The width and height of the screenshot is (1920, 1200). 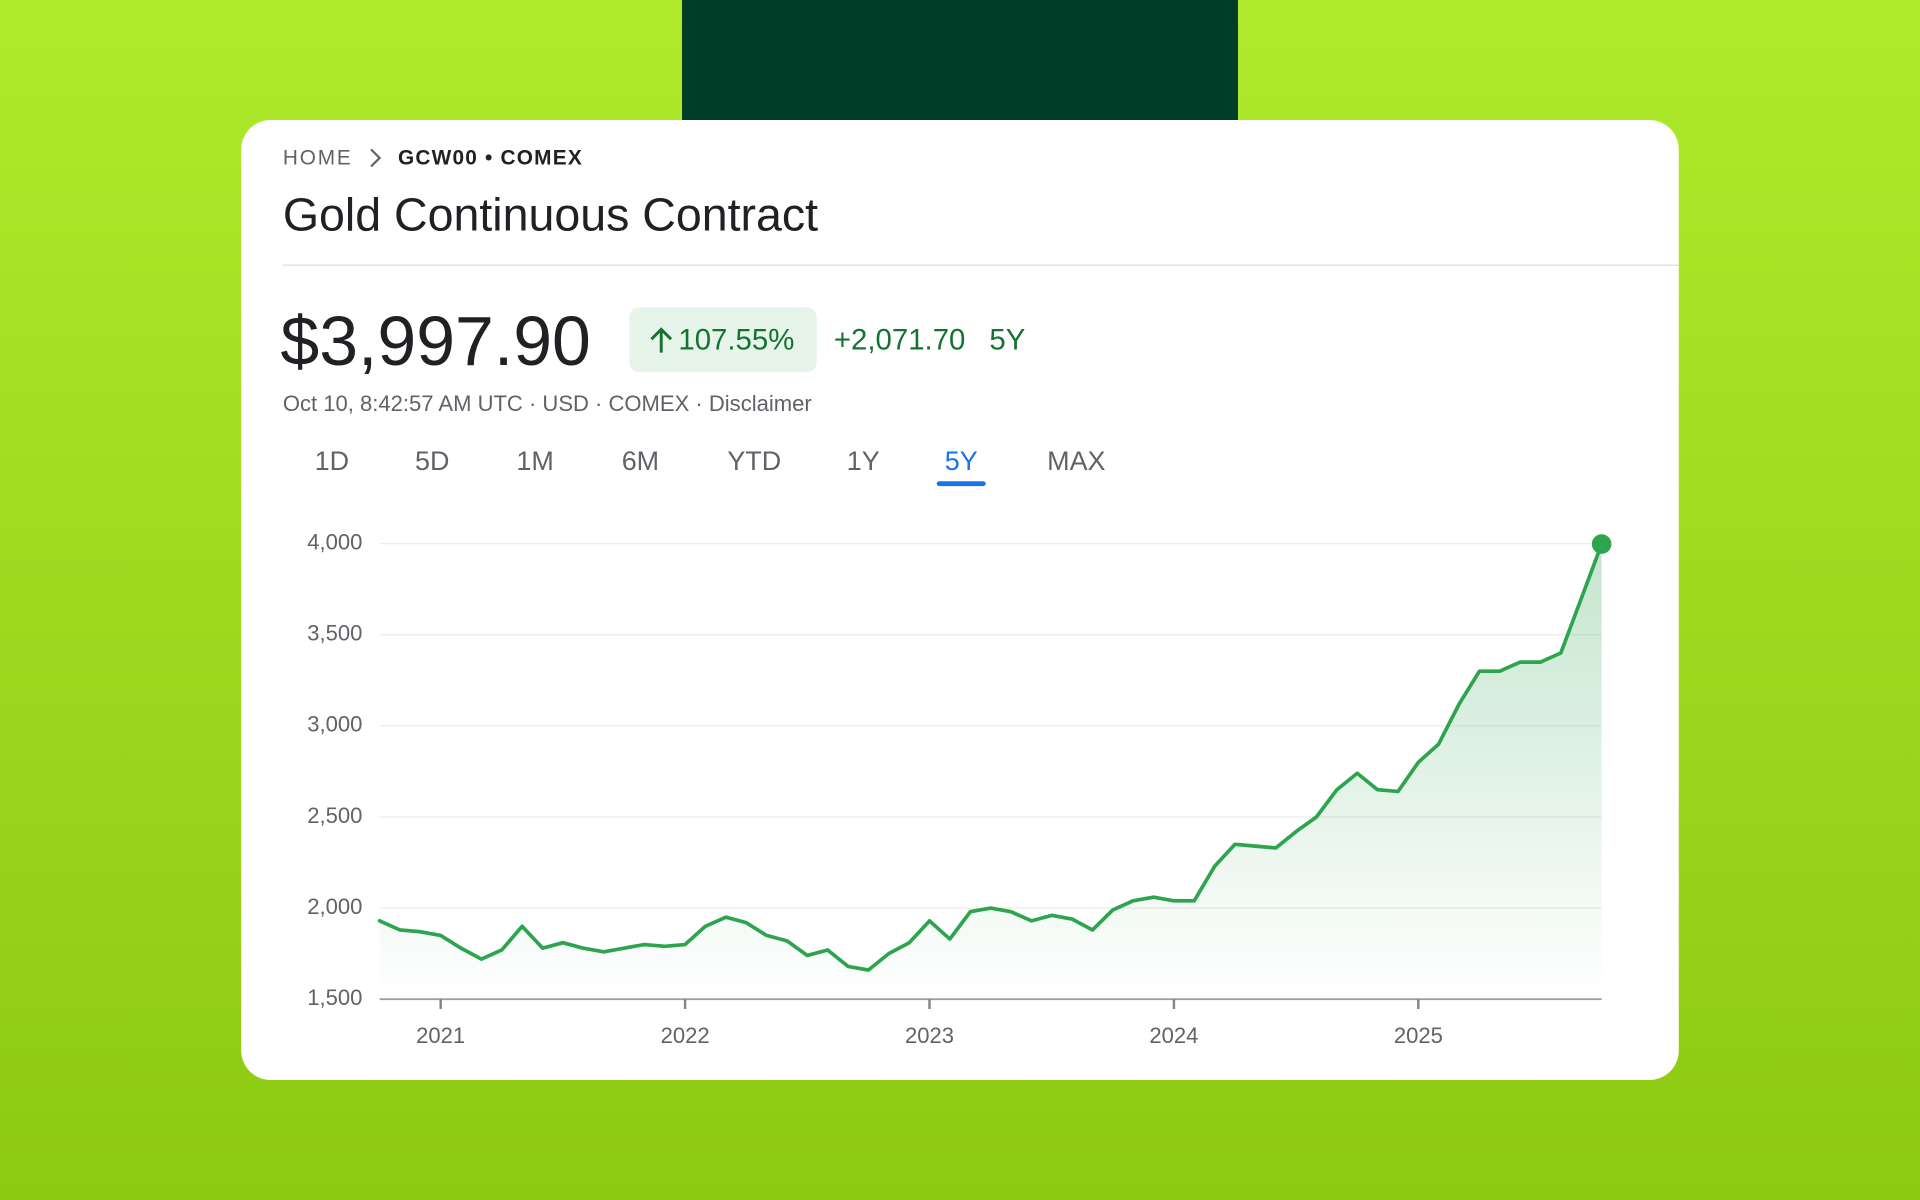 I want to click on y-tick-label: 2,500, so click(x=334, y=815).